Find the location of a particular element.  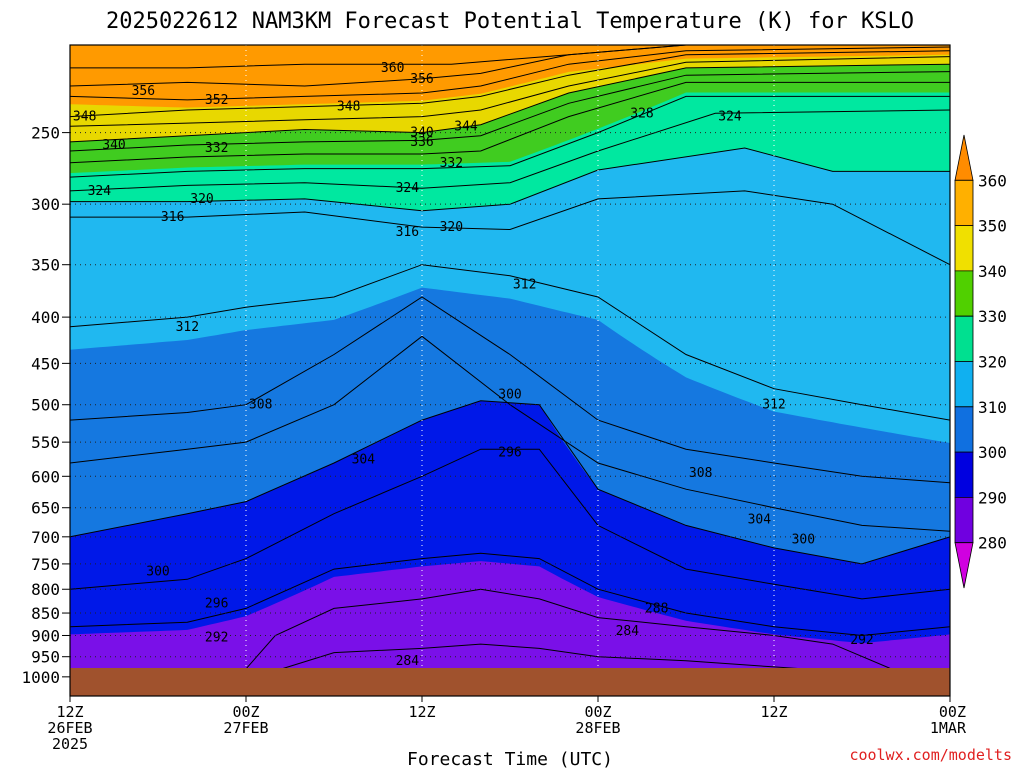

colorbar-tick-label: 310 is located at coordinates (992, 407).